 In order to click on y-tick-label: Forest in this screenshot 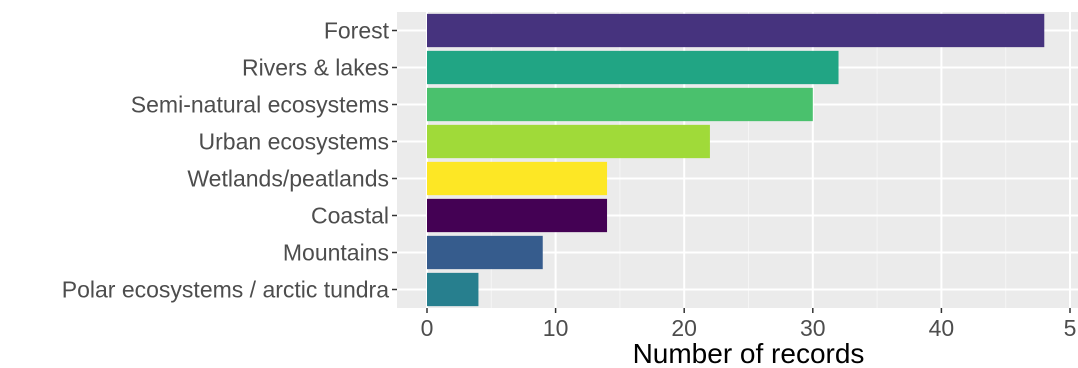, I will do `click(357, 31)`.